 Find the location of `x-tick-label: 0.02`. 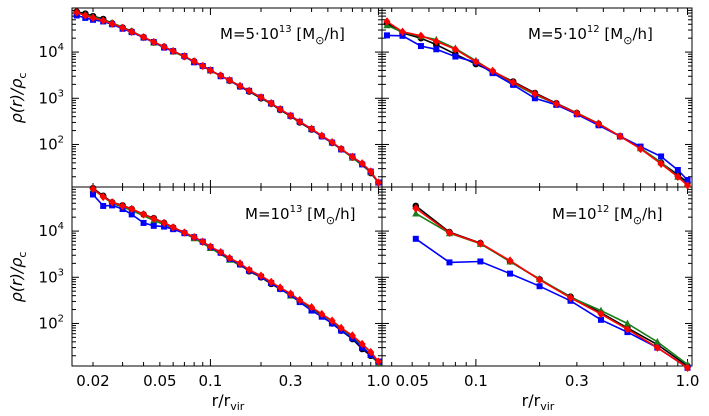

x-tick-label: 0.02 is located at coordinates (92, 381).